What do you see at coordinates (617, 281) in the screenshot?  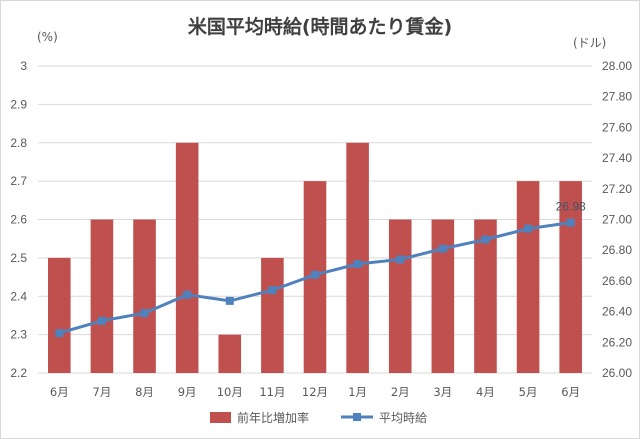 I see `right-tick-label: 26.60` at bounding box center [617, 281].